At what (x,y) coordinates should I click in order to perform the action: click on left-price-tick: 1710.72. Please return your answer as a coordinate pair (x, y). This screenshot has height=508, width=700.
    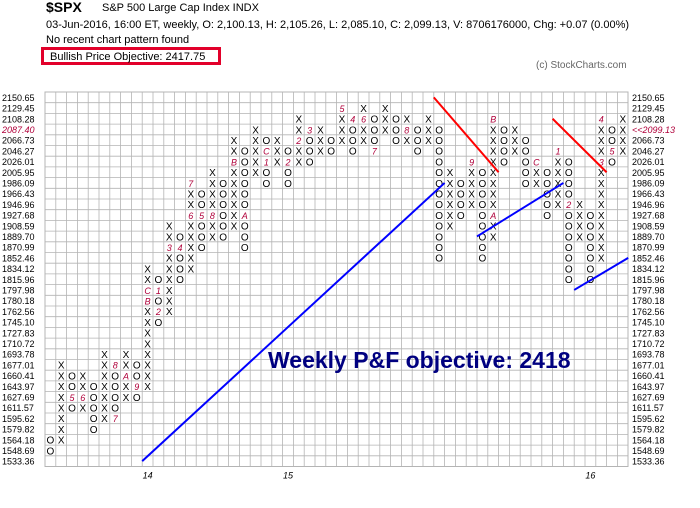
    Looking at the image, I should click on (18, 344).